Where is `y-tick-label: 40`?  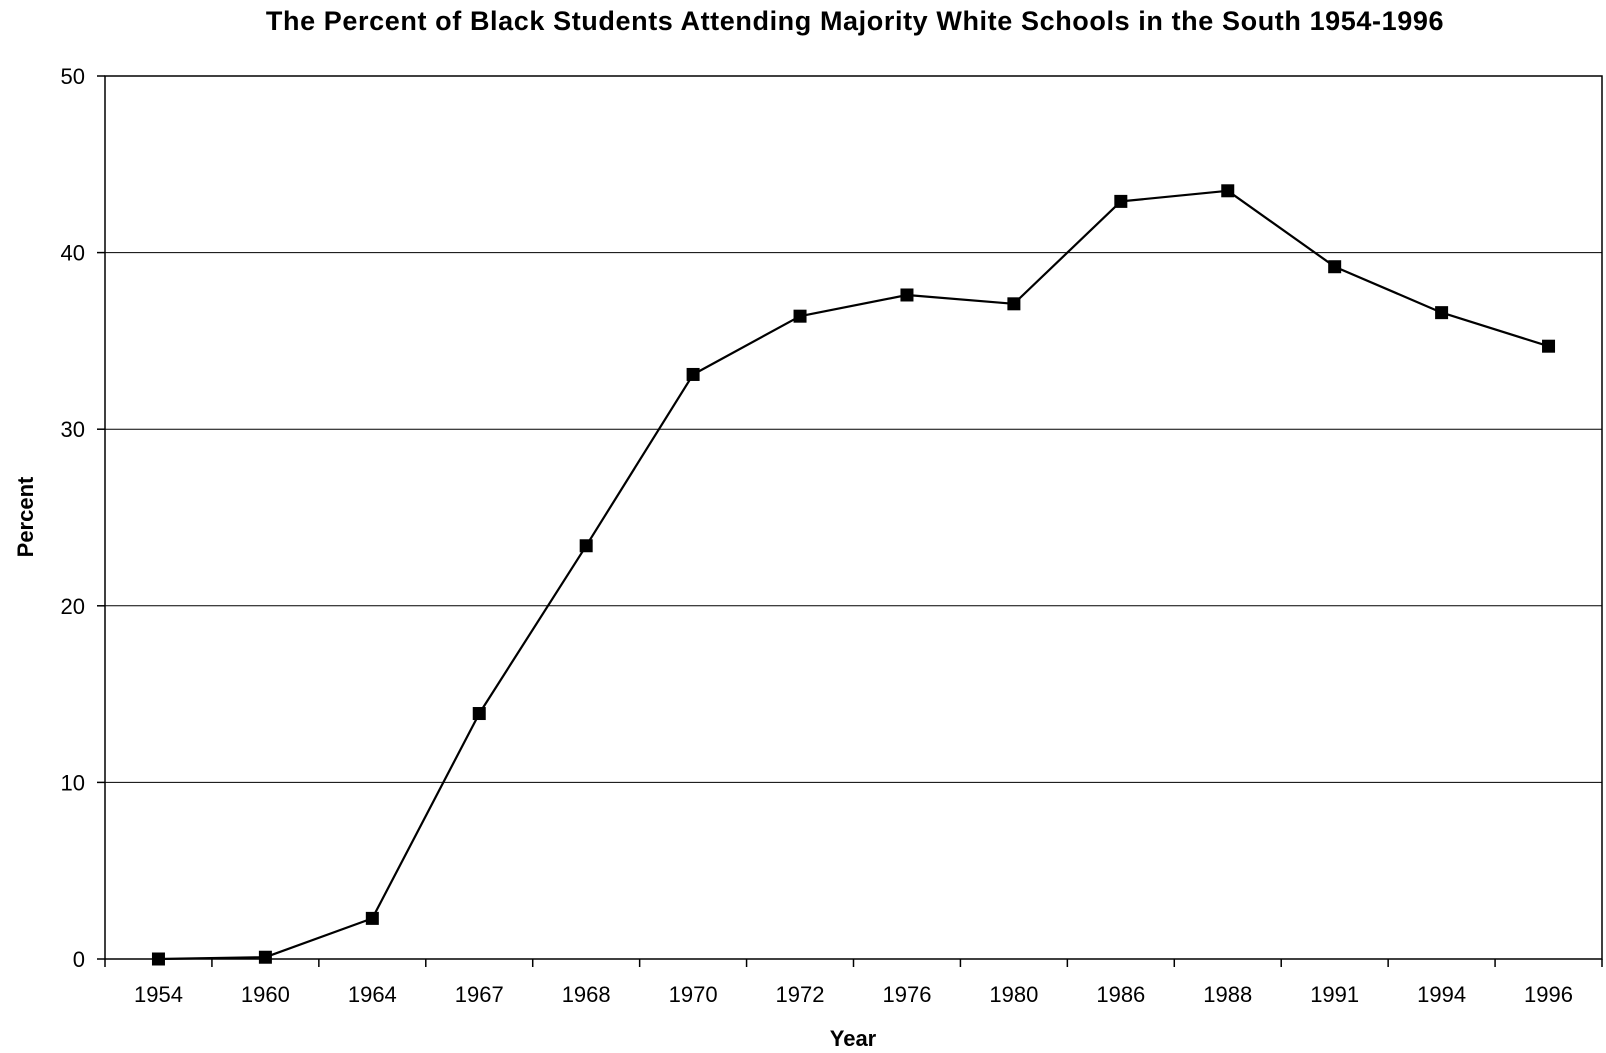 y-tick-label: 40 is located at coordinates (73, 253).